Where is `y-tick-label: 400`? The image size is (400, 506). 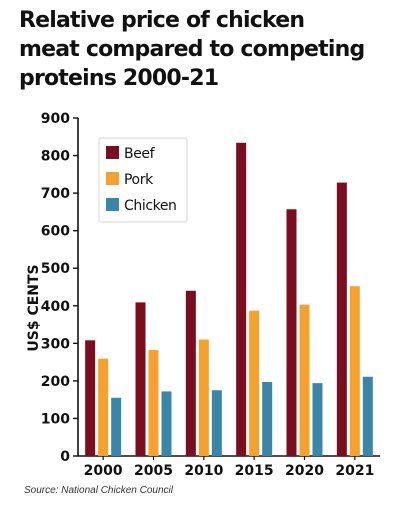 y-tick-label: 400 is located at coordinates (55, 307).